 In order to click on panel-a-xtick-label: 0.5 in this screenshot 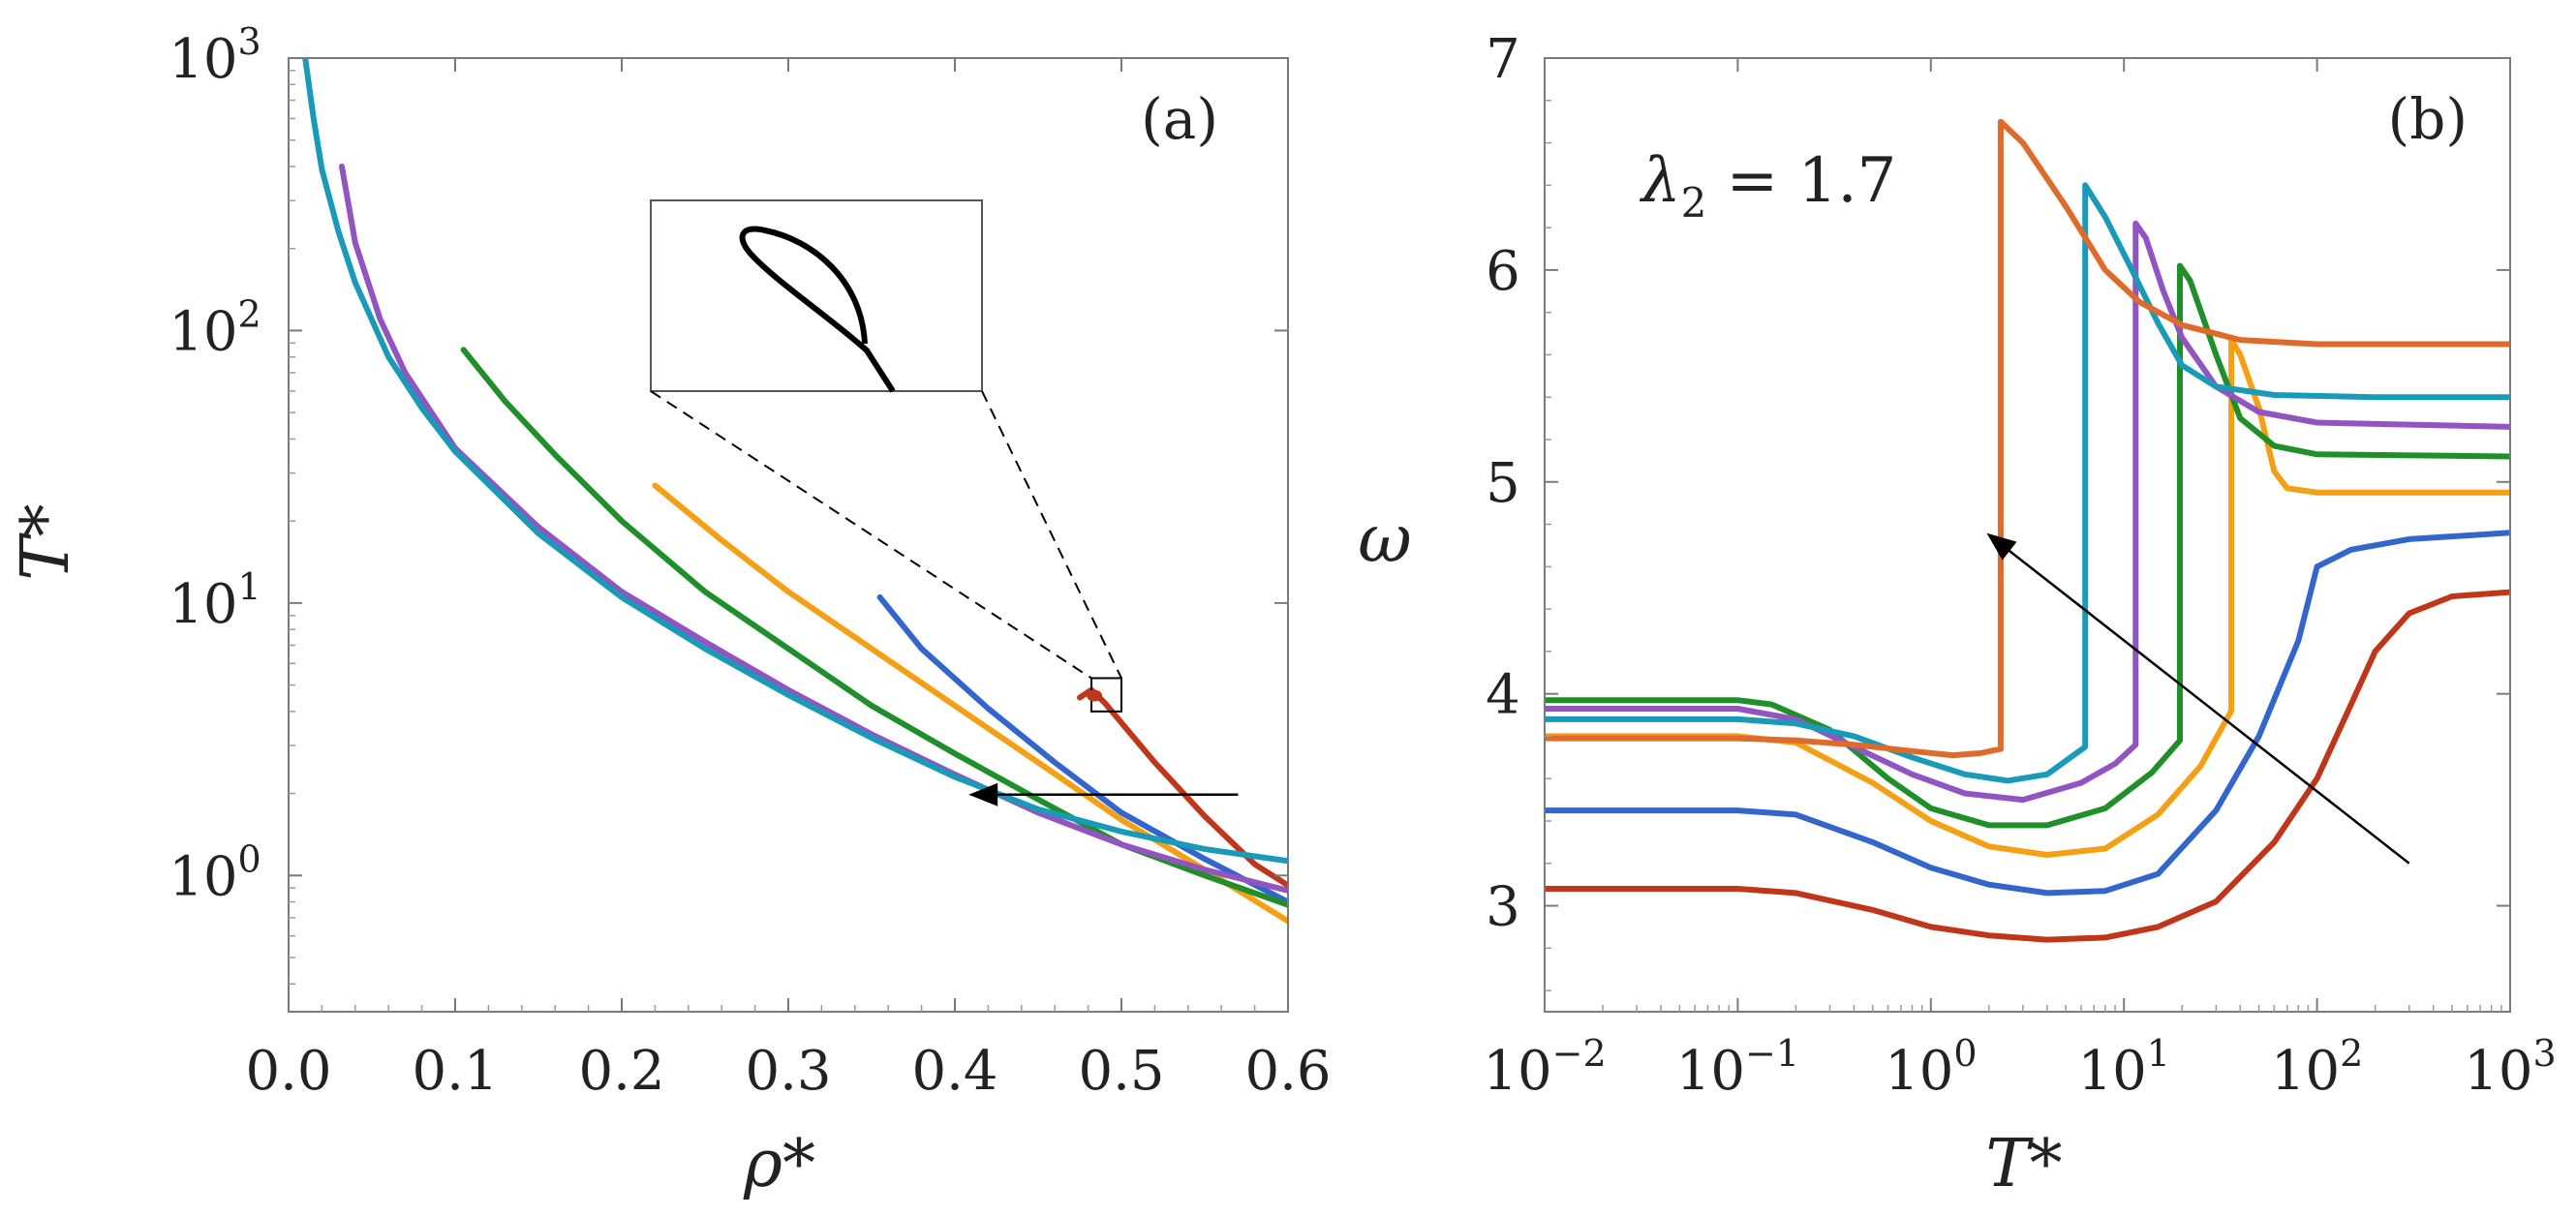, I will do `click(1121, 1071)`.